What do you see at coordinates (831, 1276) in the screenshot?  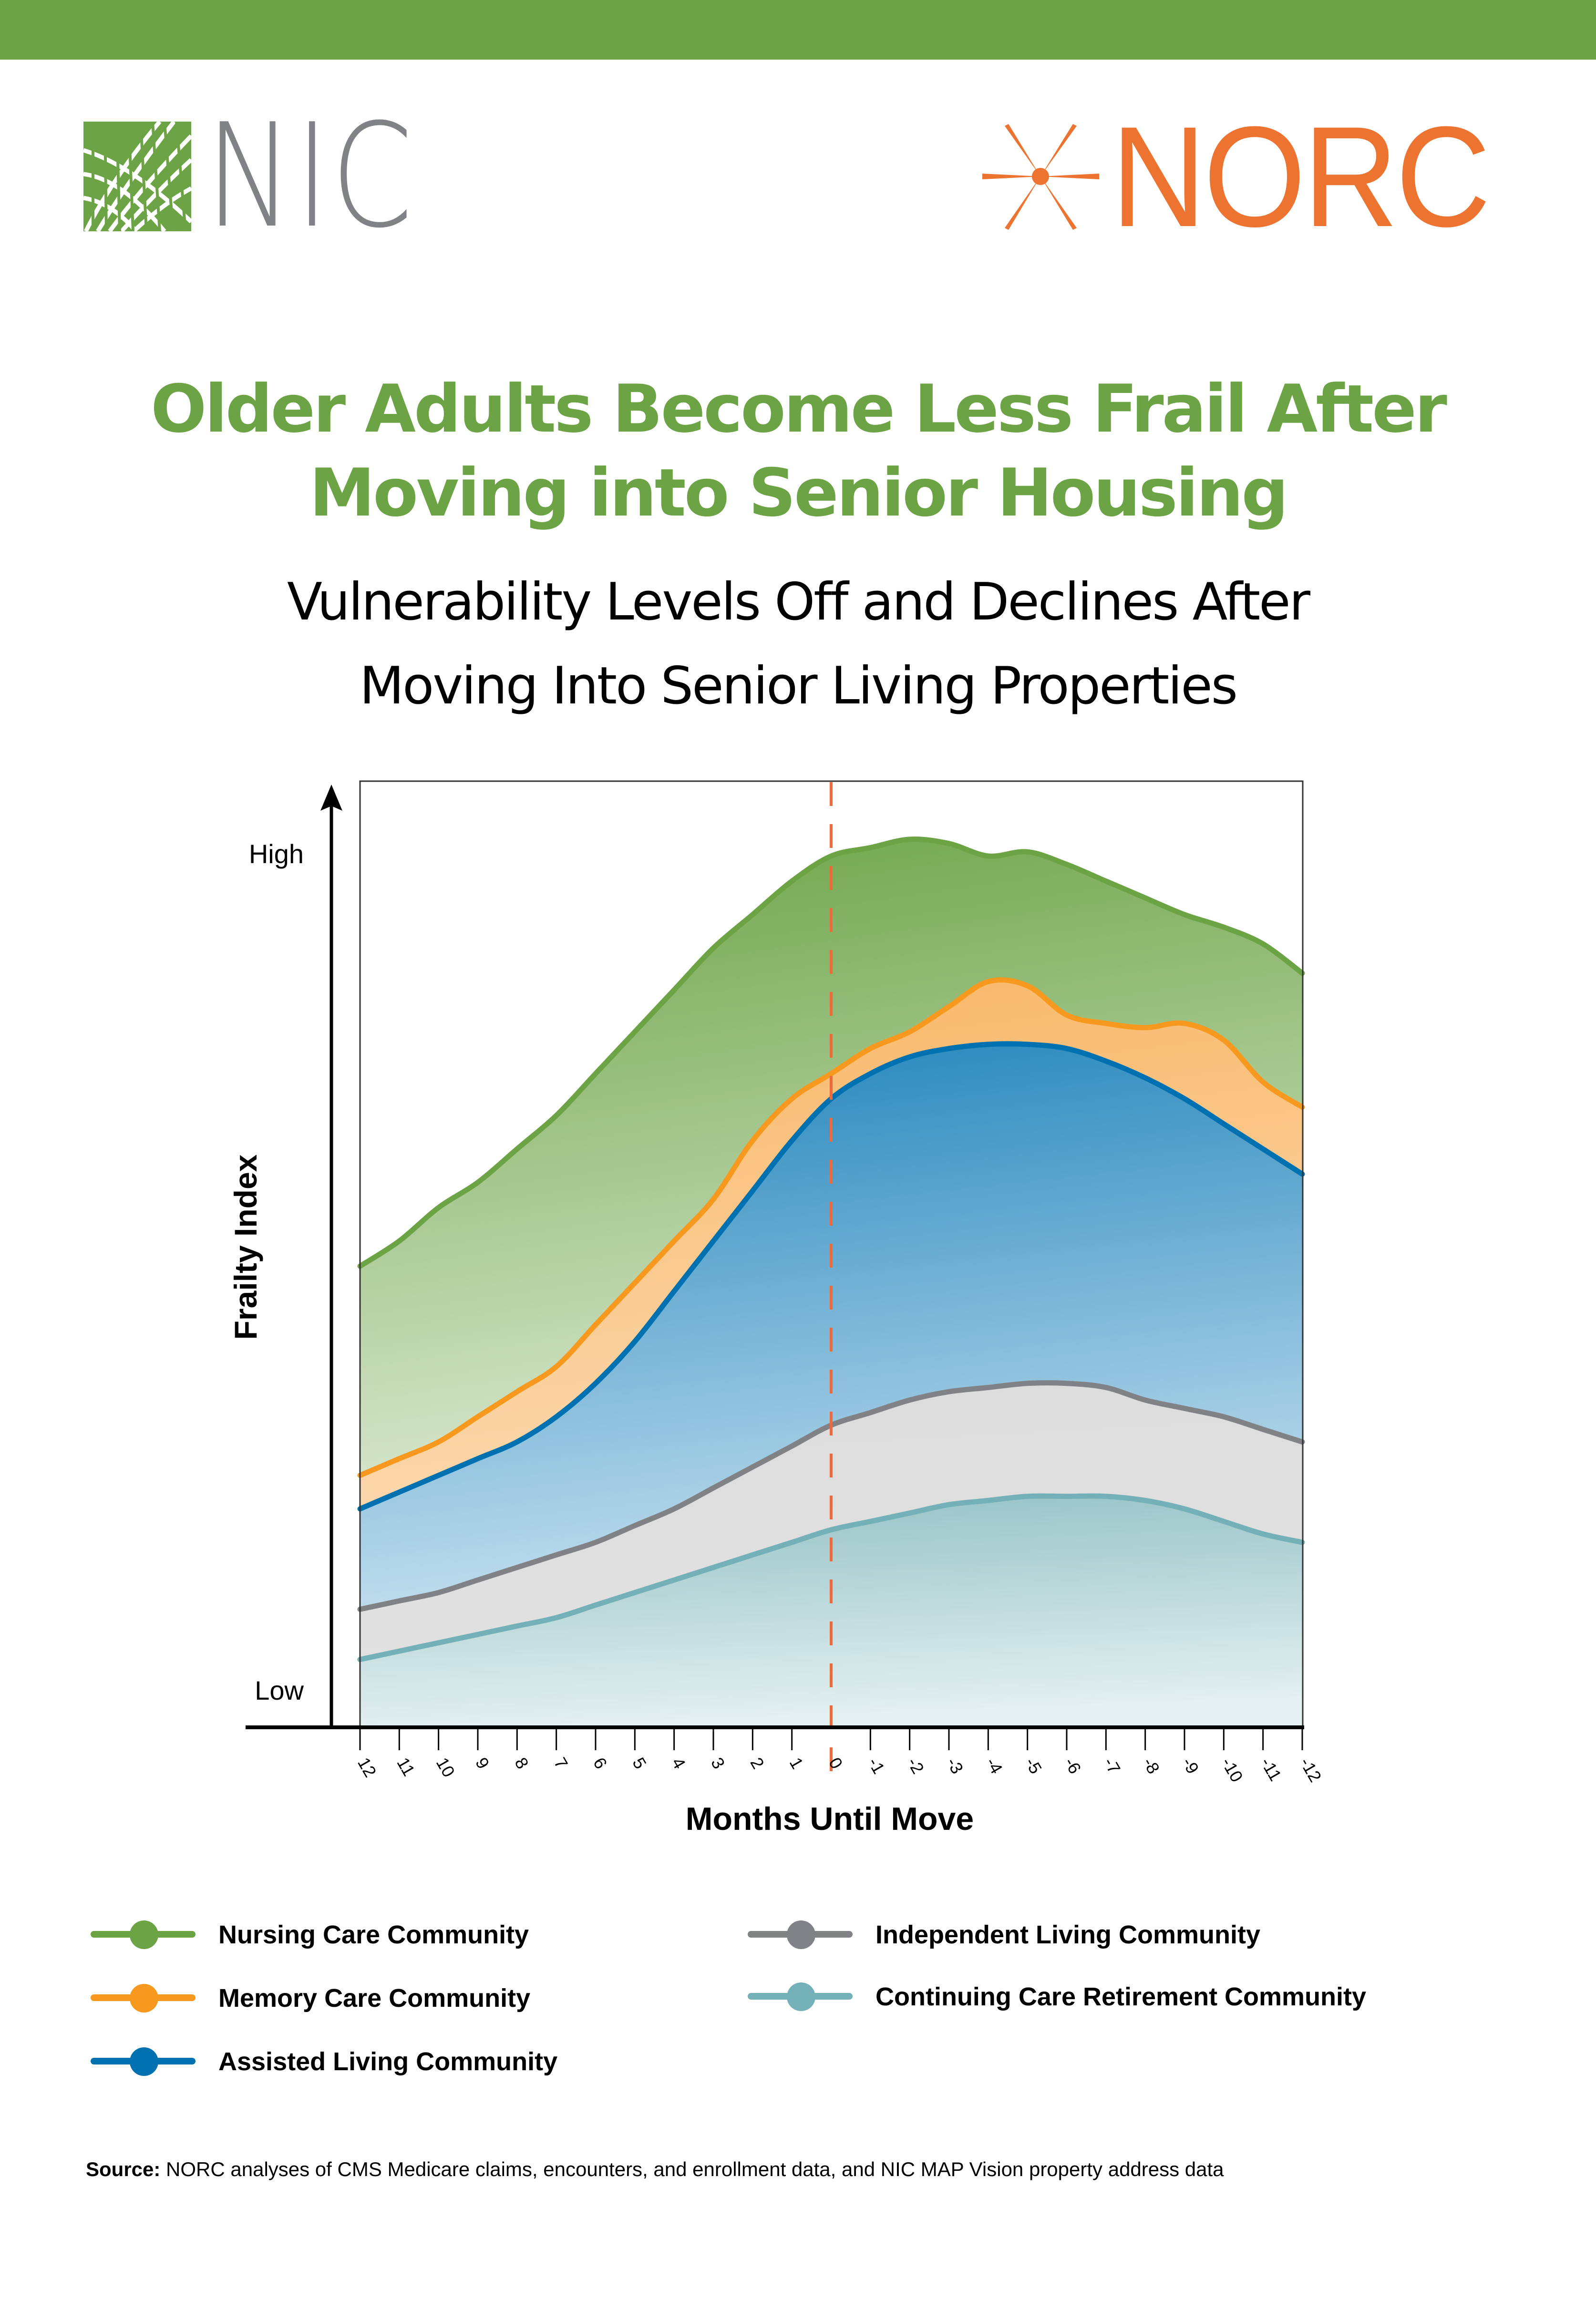 I see `line-assisted-living-community` at bounding box center [831, 1276].